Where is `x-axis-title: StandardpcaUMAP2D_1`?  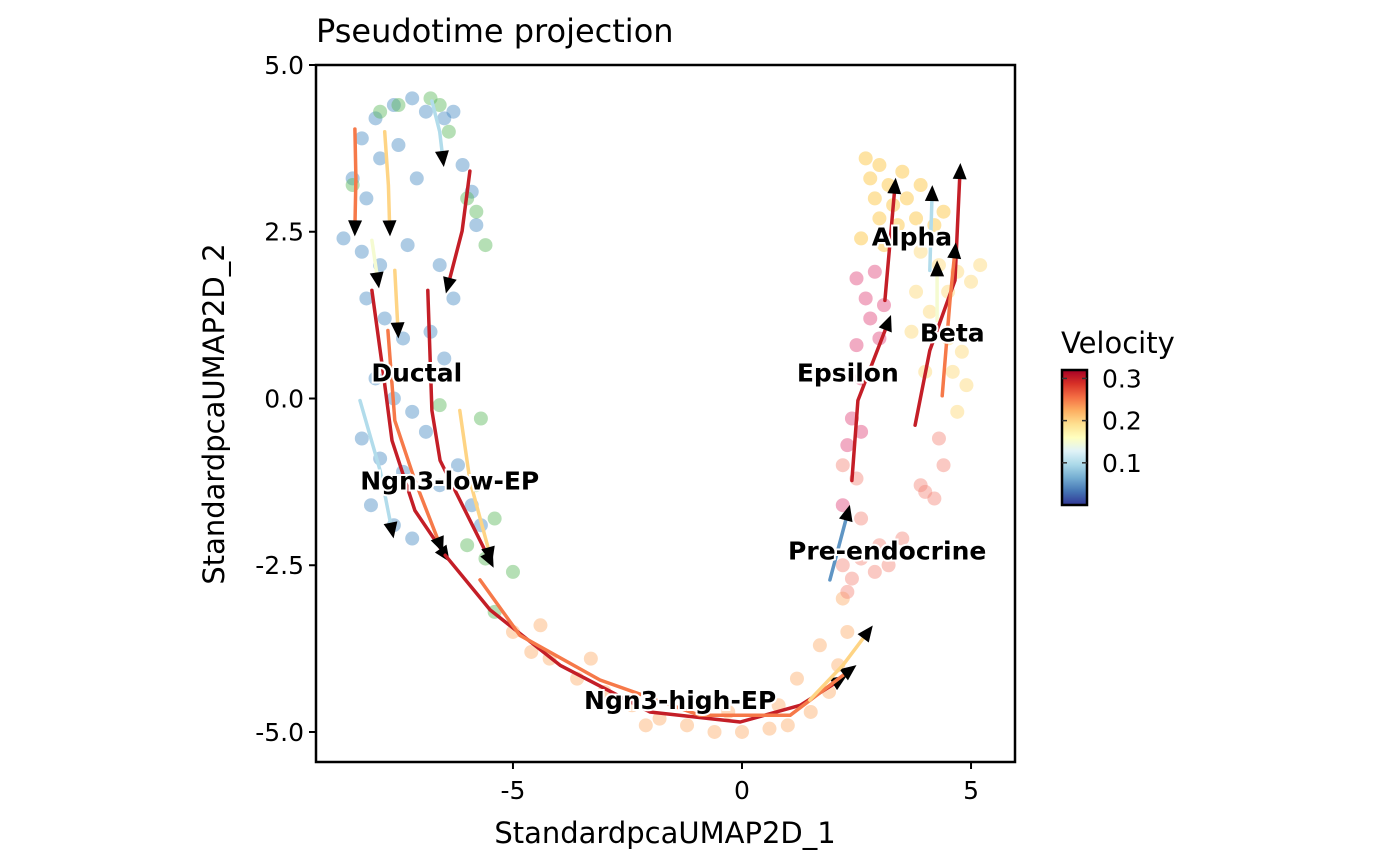
x-axis-title: StandardpcaUMAP2D_1 is located at coordinates (664, 833).